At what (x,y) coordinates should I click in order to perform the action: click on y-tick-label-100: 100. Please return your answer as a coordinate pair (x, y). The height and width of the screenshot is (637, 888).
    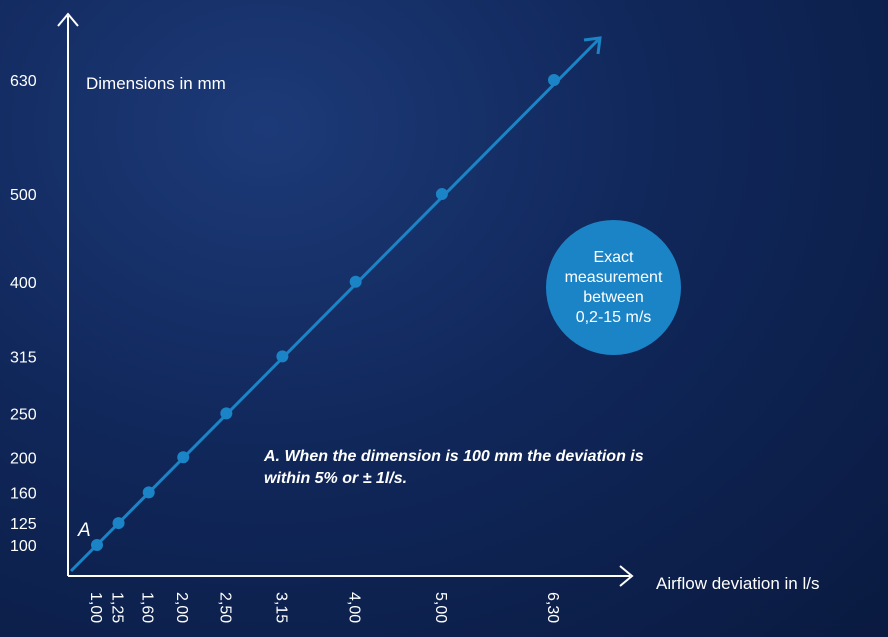
    Looking at the image, I should click on (23, 546).